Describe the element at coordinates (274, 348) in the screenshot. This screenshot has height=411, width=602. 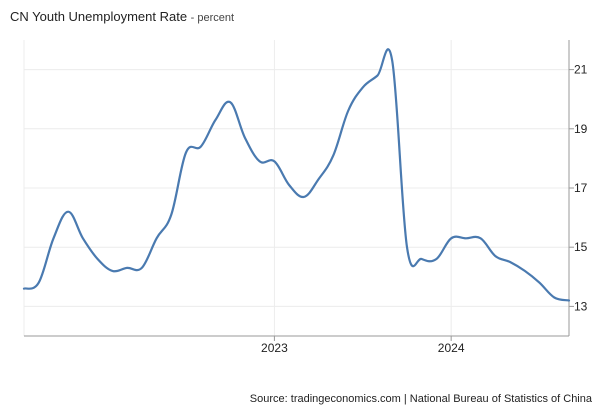
I see `x-tick-label: 2023` at that location.